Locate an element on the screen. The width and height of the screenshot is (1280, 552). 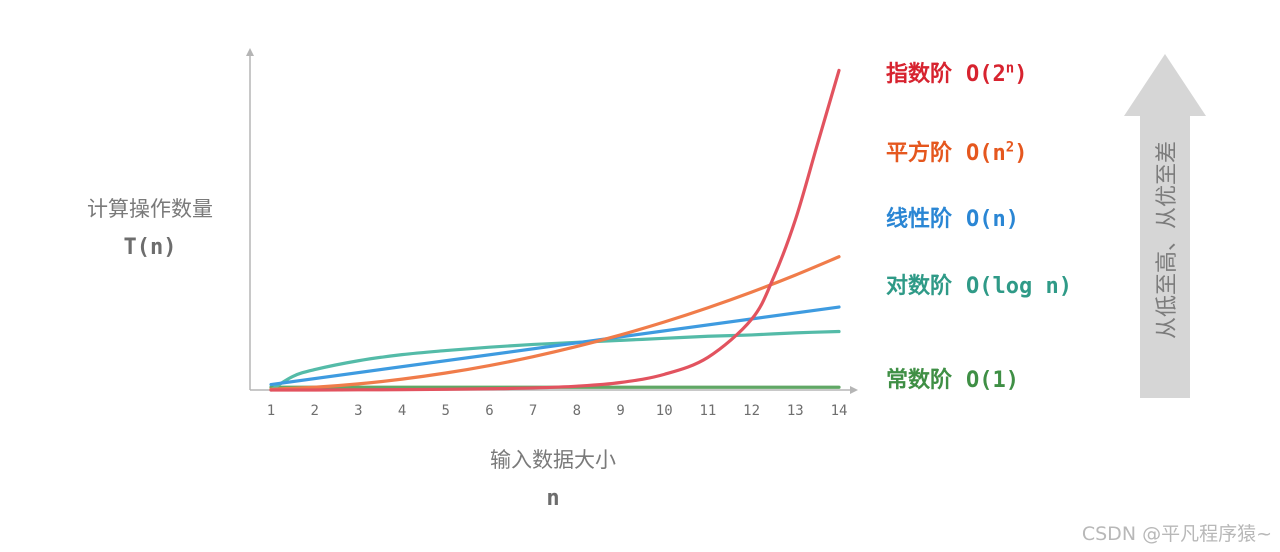
y-axis-arrowhead is located at coordinates (250, 52).